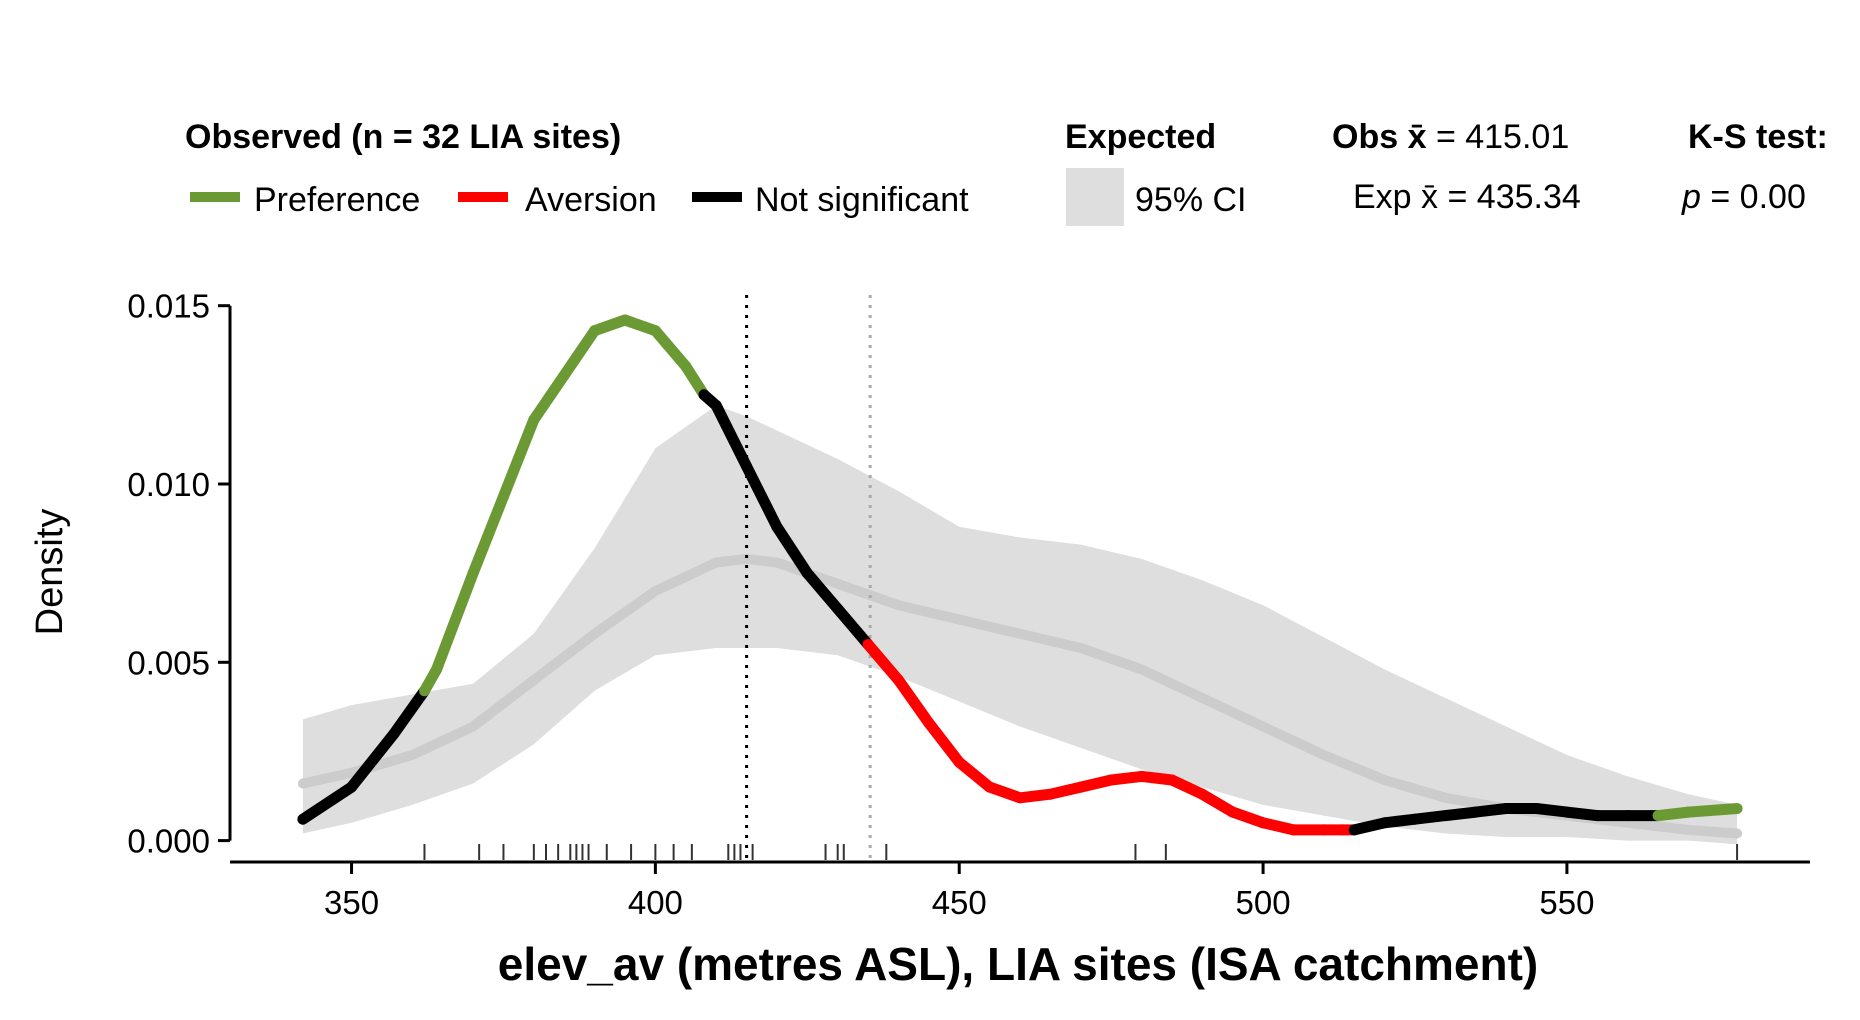 This screenshot has height=1020, width=1860. Describe the element at coordinates (862, 200) in the screenshot. I see `legend-not-significant-label: Not significant` at that location.